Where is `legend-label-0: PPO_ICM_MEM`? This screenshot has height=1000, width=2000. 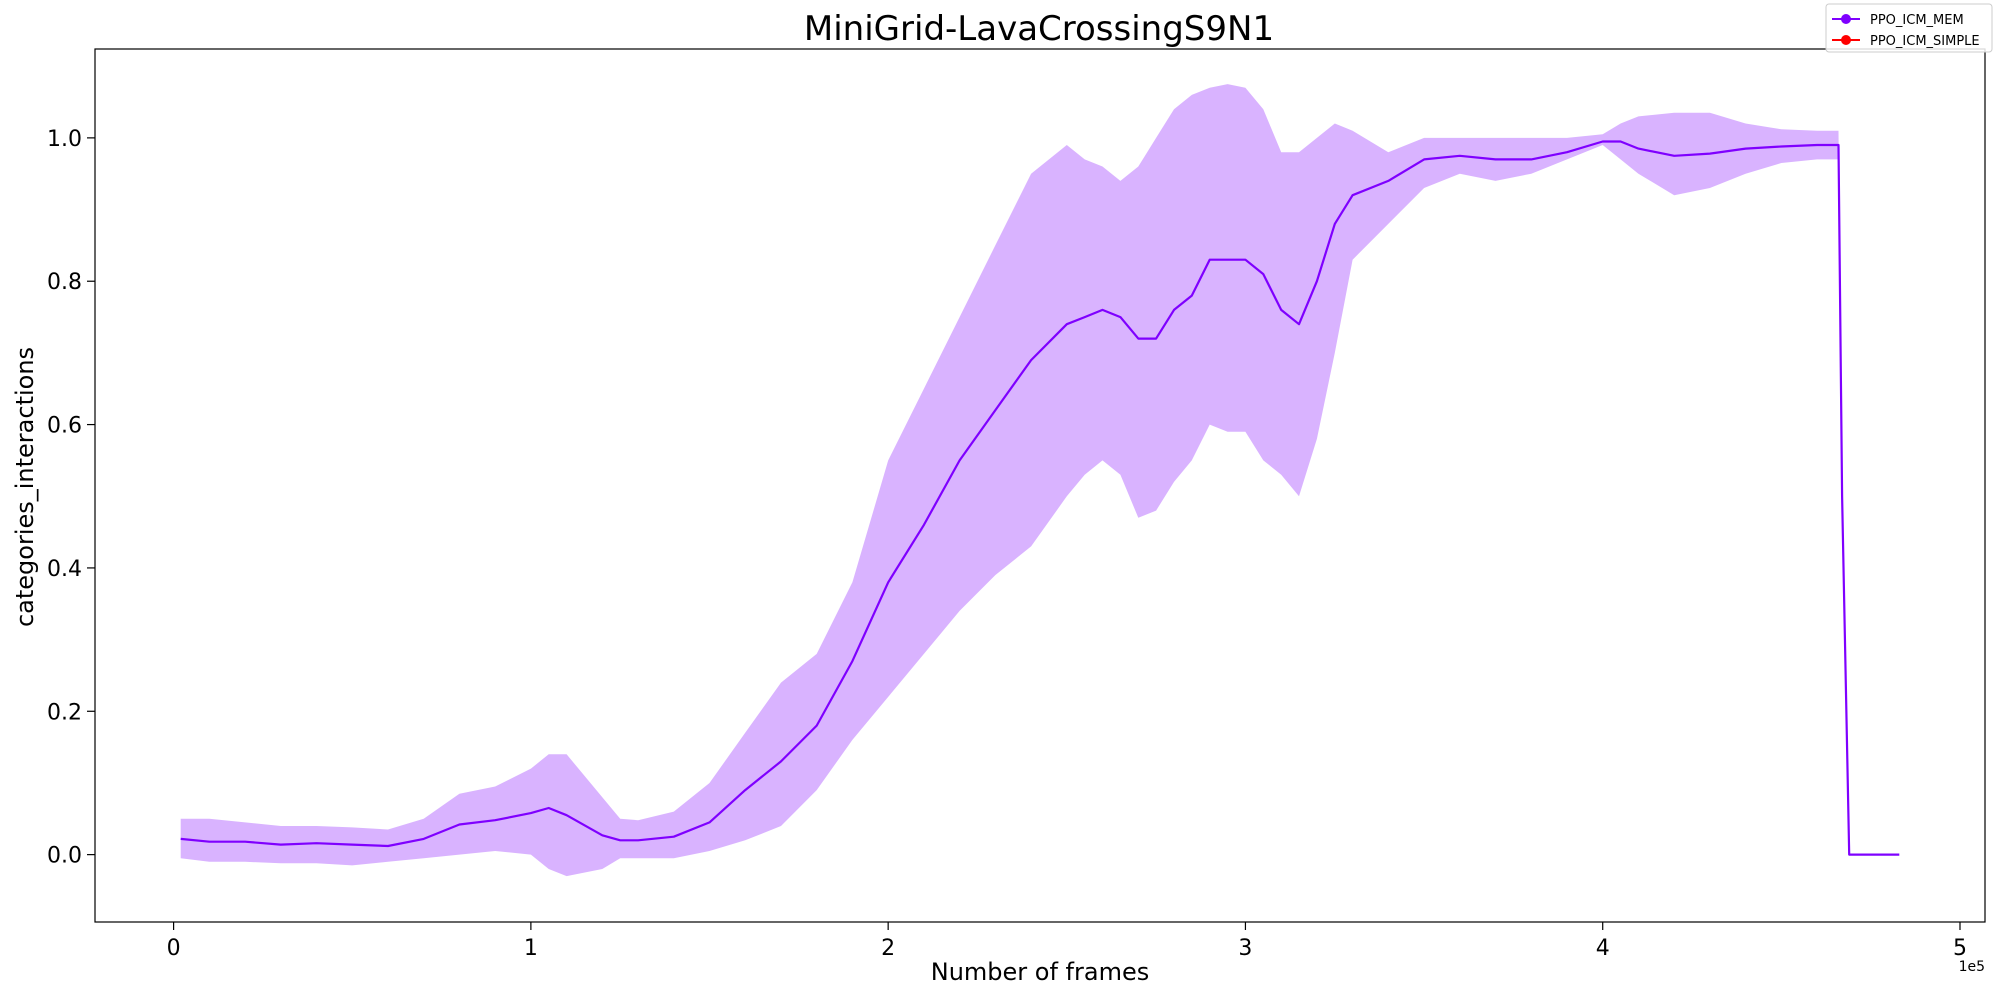 legend-label-0: PPO_ICM_MEM is located at coordinates (1917, 20).